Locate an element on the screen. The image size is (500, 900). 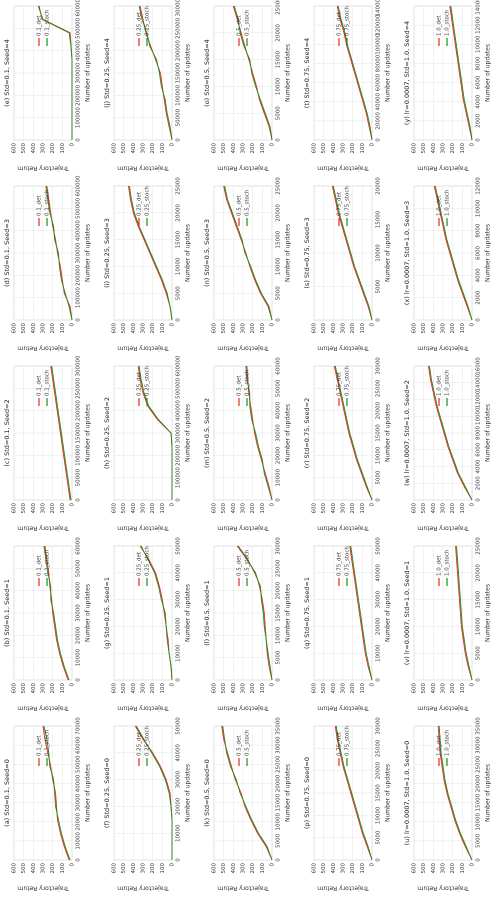
legend-label: 0.1_det is located at coordinates (40, 25).